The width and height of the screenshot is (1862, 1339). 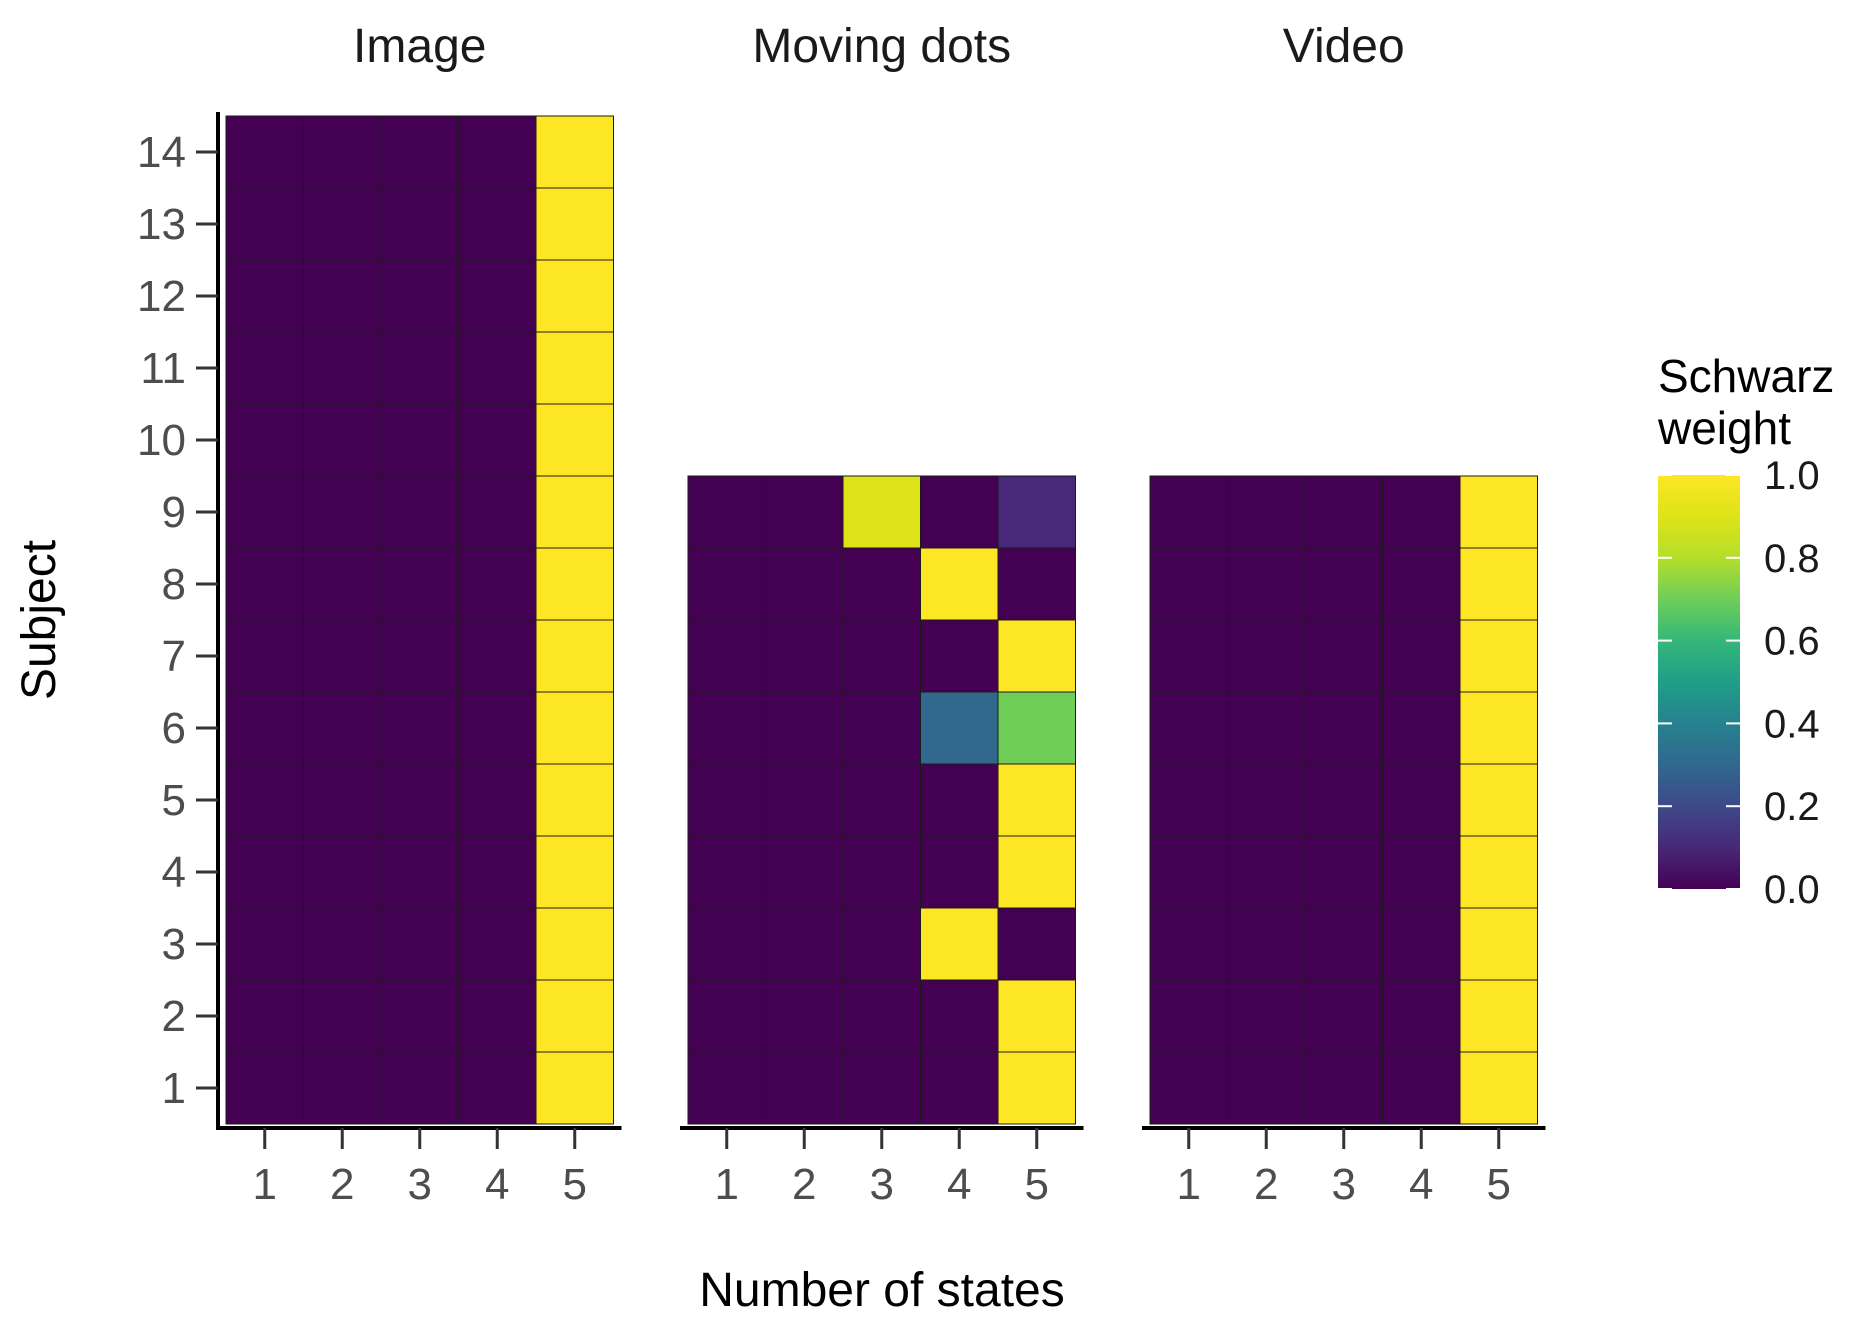 I want to click on y-tick-label: 10, so click(x=161, y=440).